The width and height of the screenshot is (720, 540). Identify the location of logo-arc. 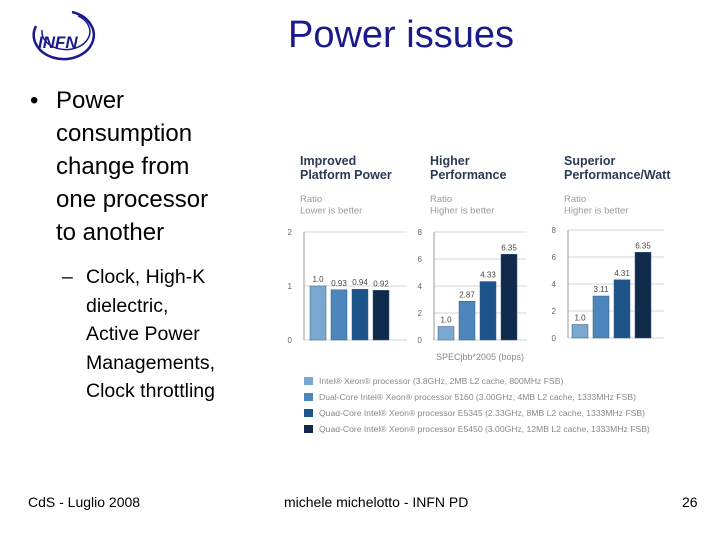
(63, 35).